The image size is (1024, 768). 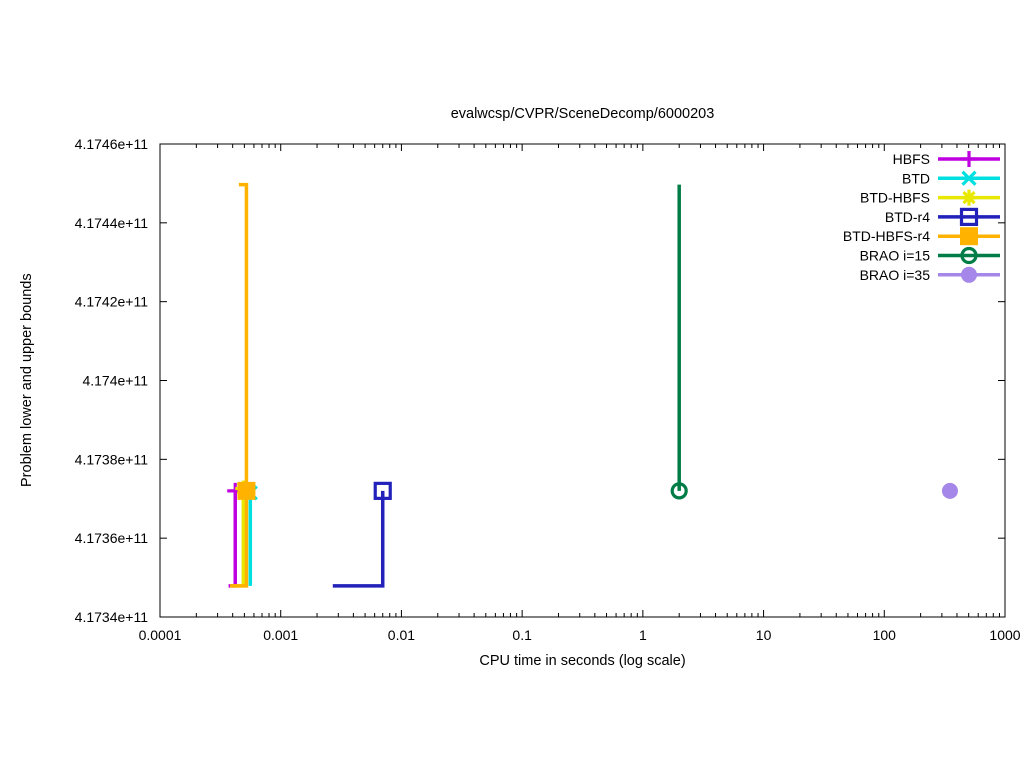 I want to click on legend-label: HBFS, so click(x=911, y=159).